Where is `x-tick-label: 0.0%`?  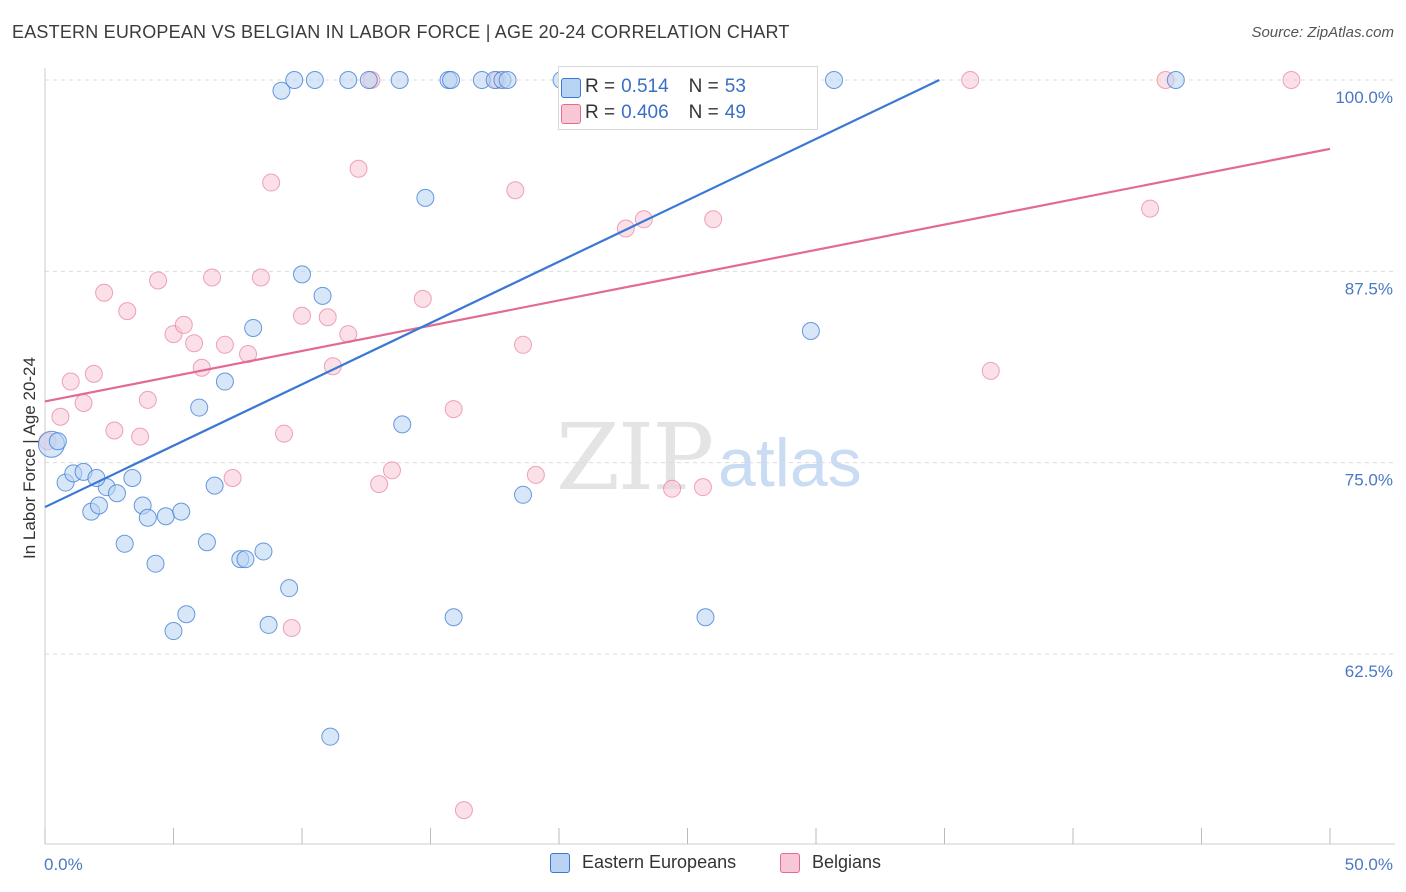 x-tick-label: 0.0% is located at coordinates (63, 864).